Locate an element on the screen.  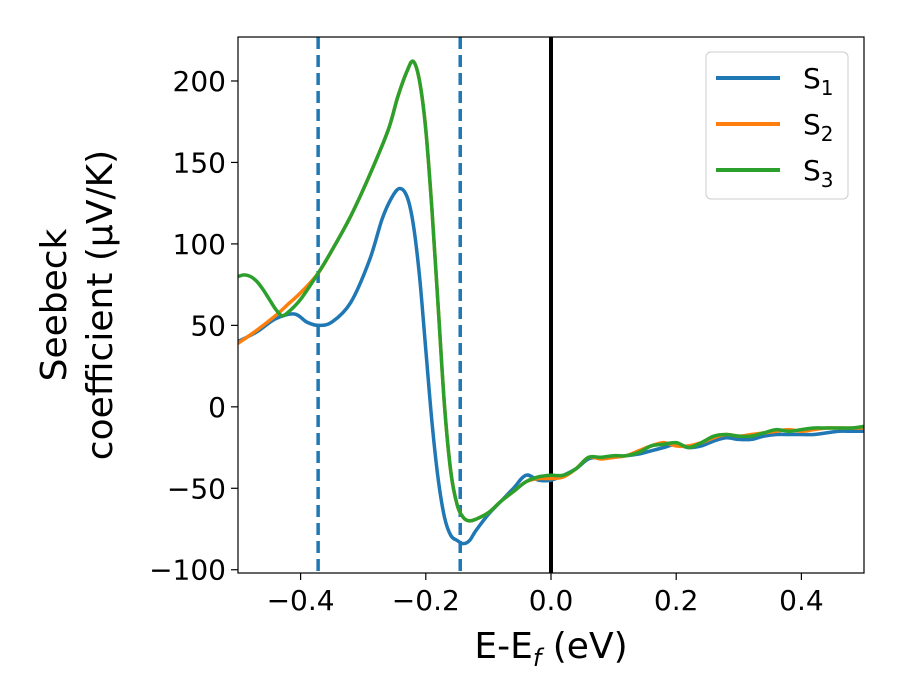
y-axis-label: Seebeck coefficient (μV/K) is located at coordinates (77, 305).